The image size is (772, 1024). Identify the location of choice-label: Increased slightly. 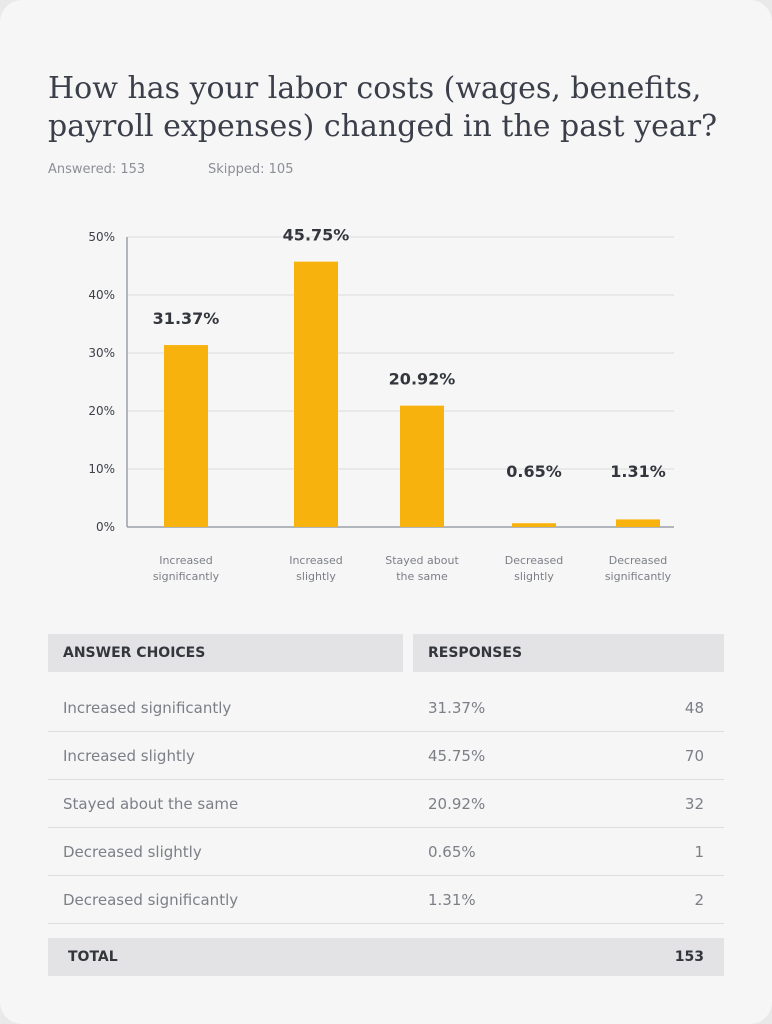
(129, 756).